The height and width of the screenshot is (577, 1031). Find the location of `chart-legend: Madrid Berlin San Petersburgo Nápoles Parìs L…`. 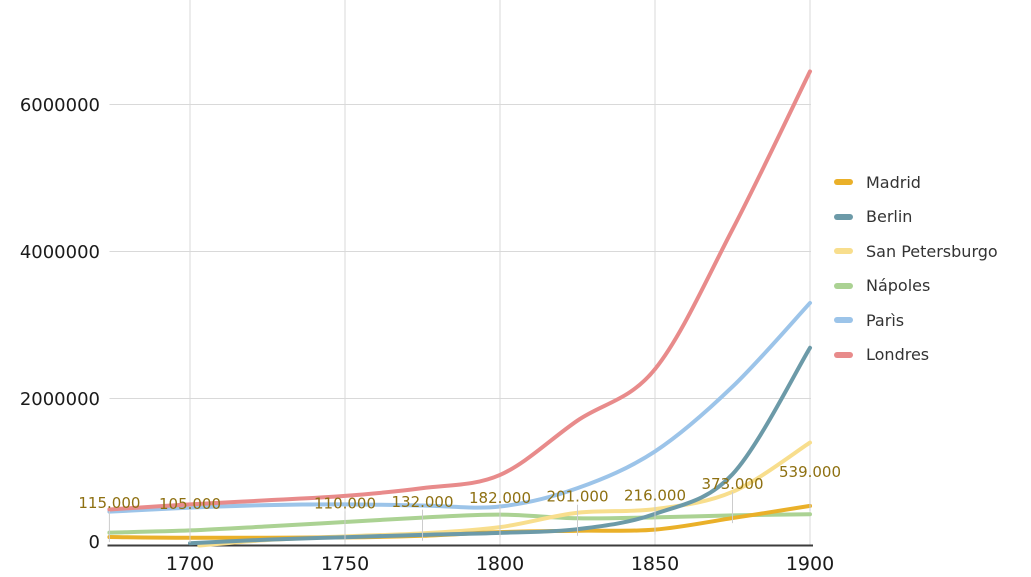

chart-legend: Madrid Berlin San Petersburgo Nápoles Parìs L… is located at coordinates (916, 268).